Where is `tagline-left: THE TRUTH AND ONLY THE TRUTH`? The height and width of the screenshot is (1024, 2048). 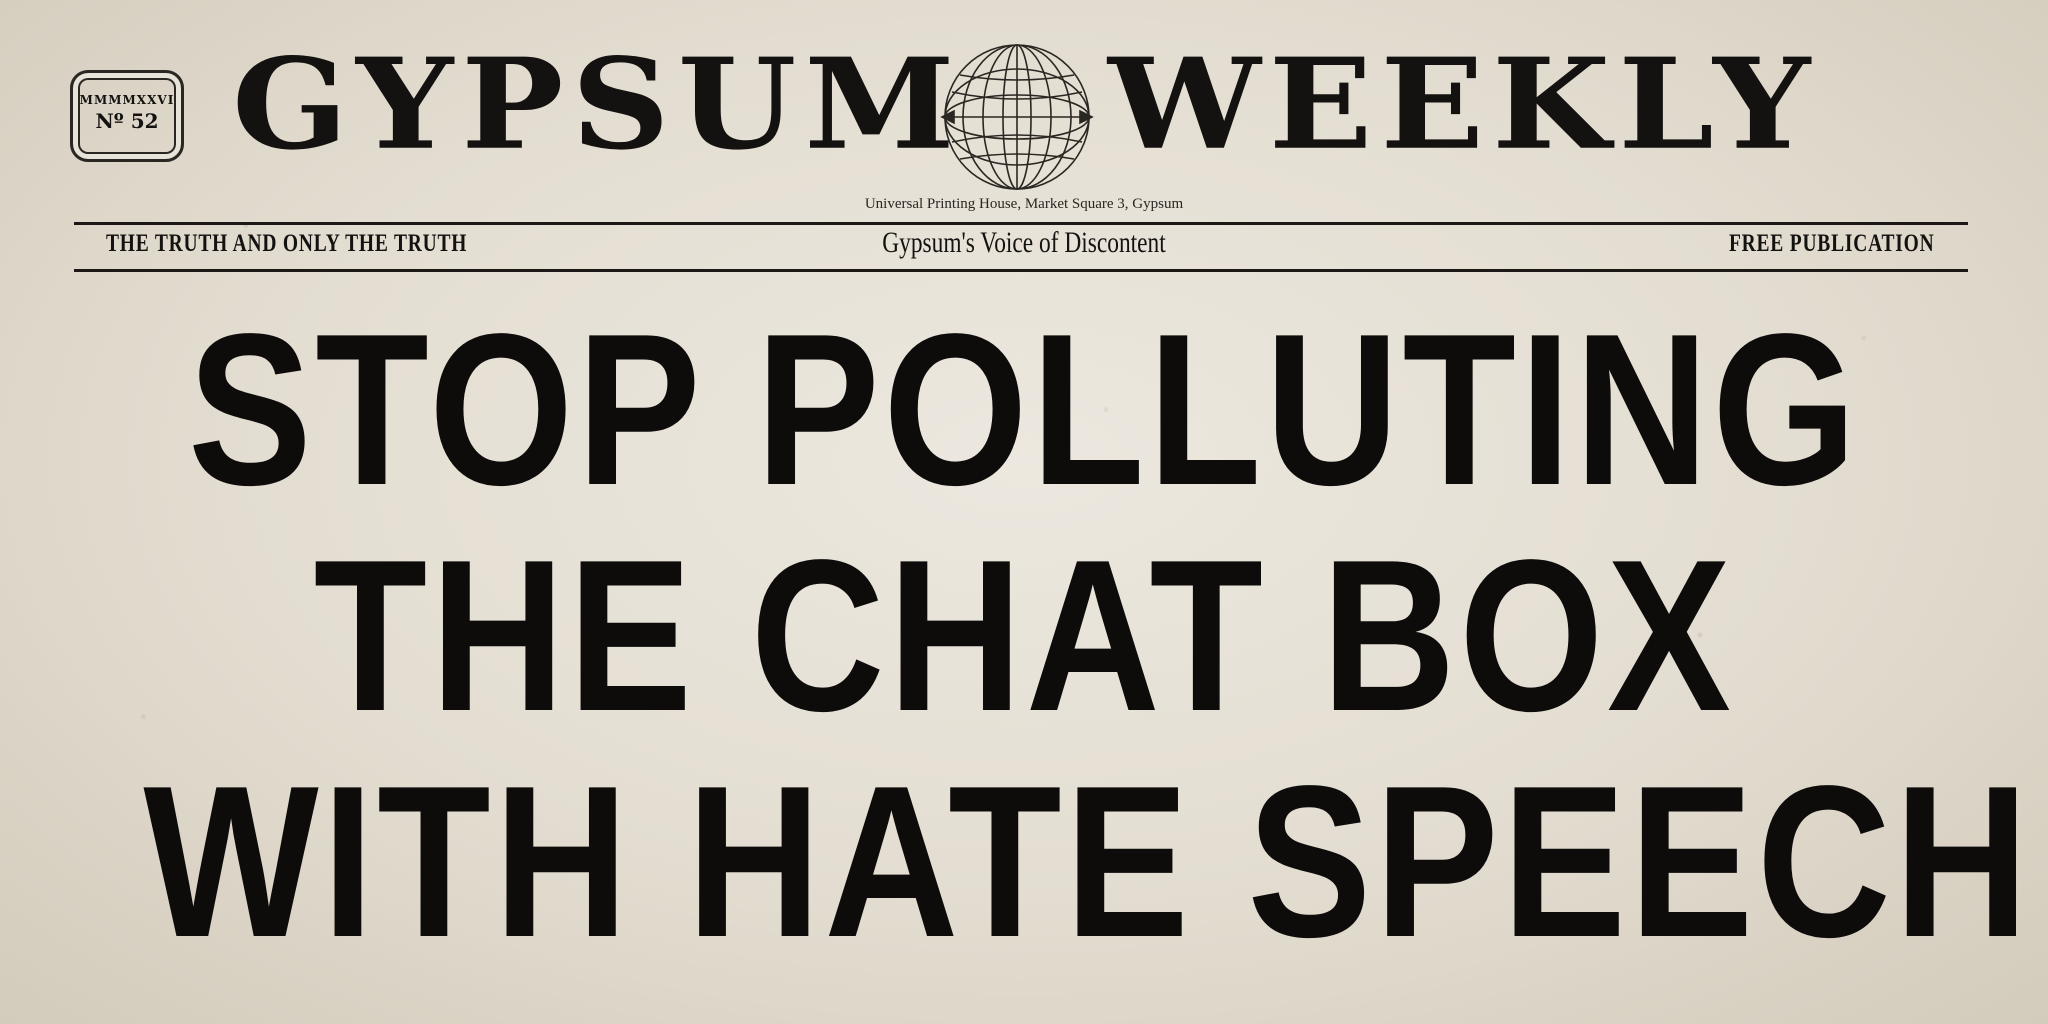 tagline-left: THE TRUTH AND ONLY THE TRUTH is located at coordinates (287, 243).